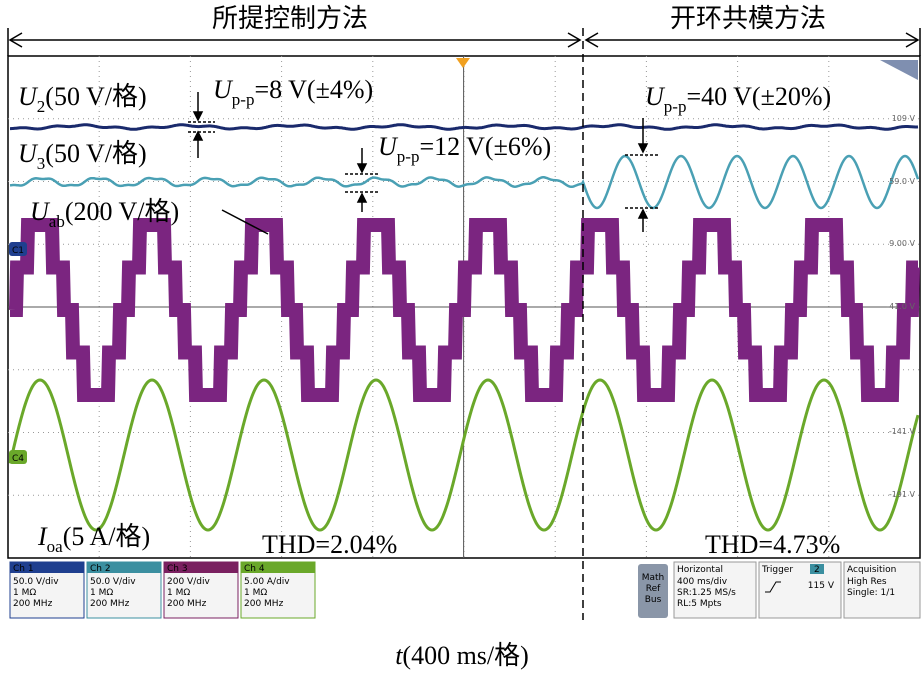  What do you see at coordinates (464, 182) in the screenshot?
I see `u3-trace` at bounding box center [464, 182].